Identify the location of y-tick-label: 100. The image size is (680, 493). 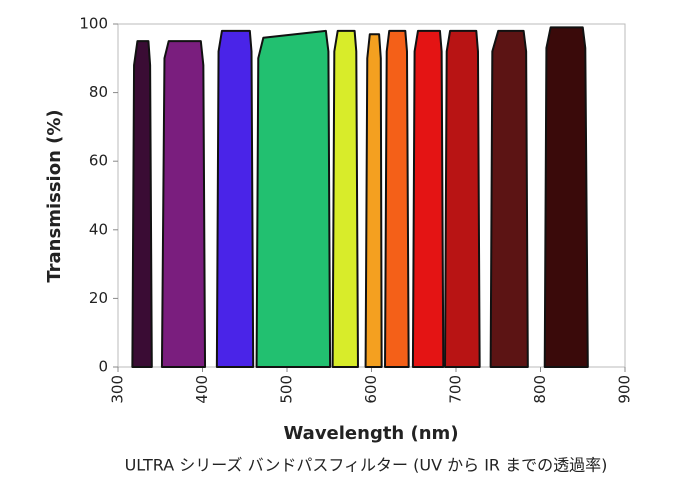
(93, 24).